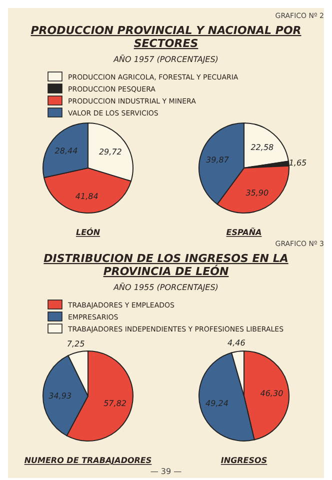 The image size is (332, 480). What do you see at coordinates (166, 265) in the screenshot?
I see `chart-title: DISTRIBUCION DE LOS INGRESOS EN LA PROVINCIA DE LEÓN` at bounding box center [166, 265].